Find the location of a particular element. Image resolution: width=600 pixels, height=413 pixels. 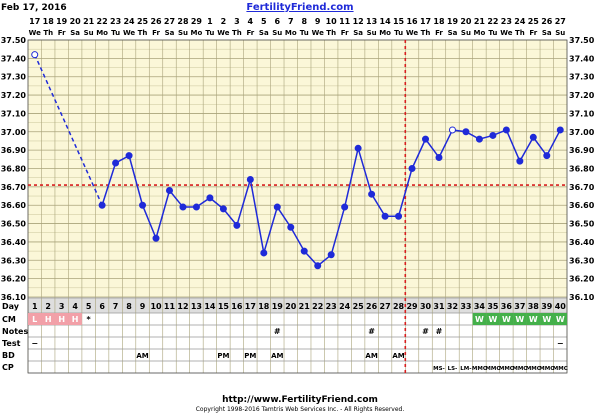

cycle-day-label: 20 is located at coordinates (291, 306).